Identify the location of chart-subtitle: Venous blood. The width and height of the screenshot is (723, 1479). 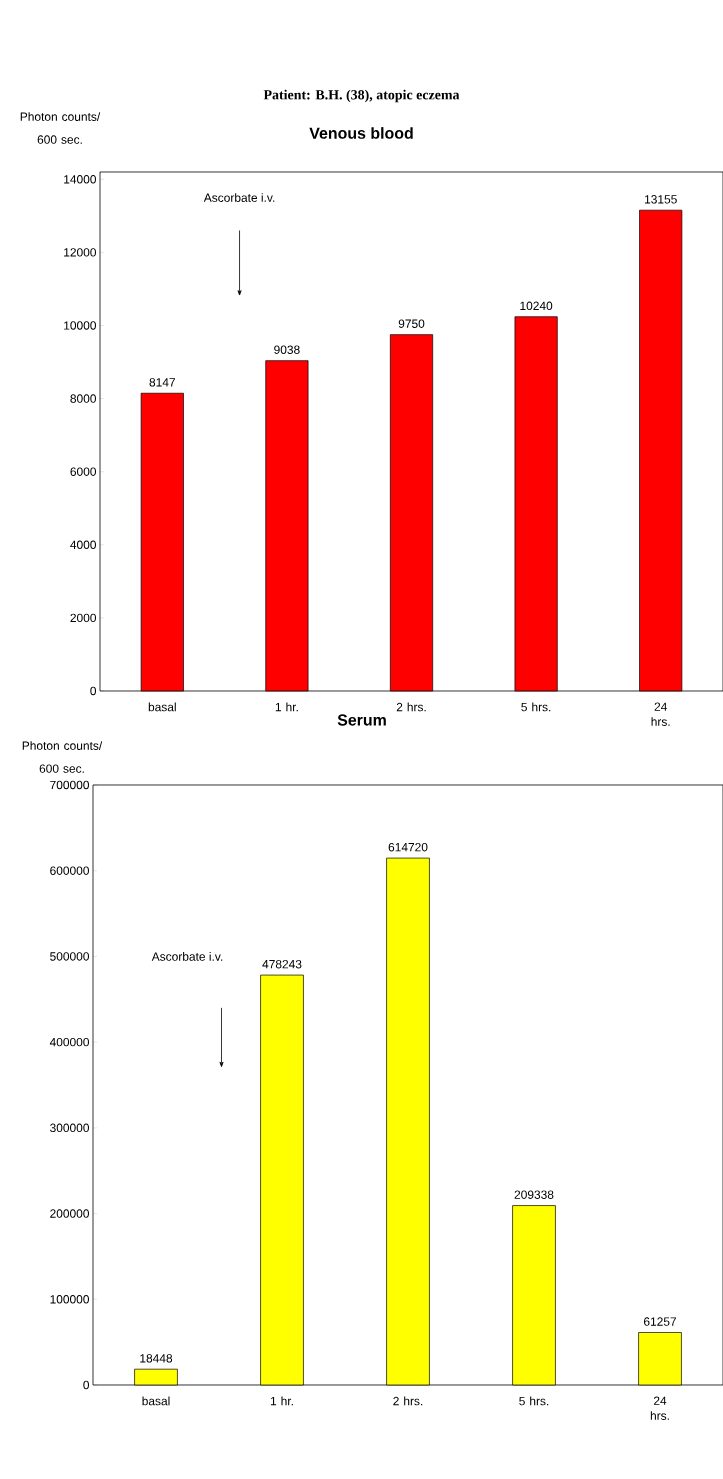
(361, 133).